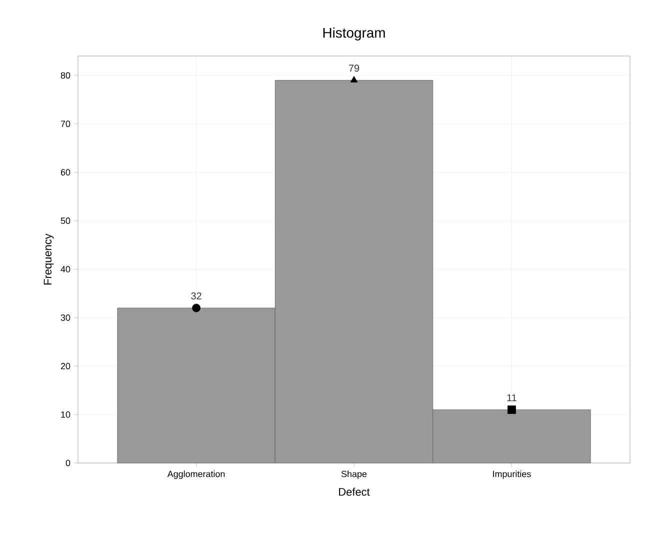  Describe the element at coordinates (354, 474) in the screenshot. I see `x-tick-label: Shape` at that location.